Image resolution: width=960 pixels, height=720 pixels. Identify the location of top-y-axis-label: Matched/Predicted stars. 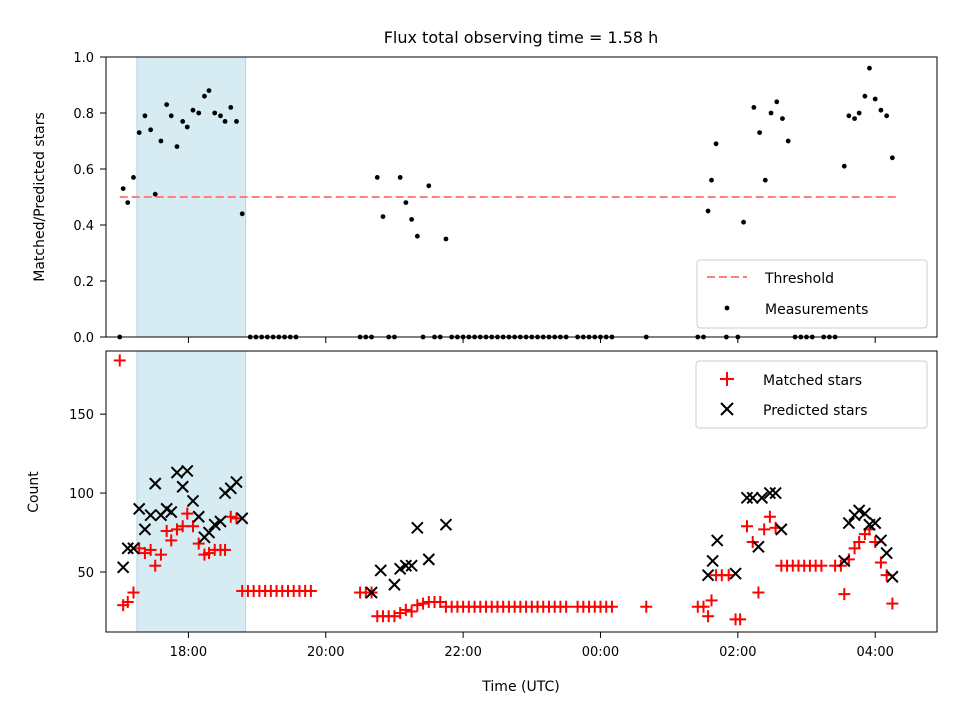
(40, 197).